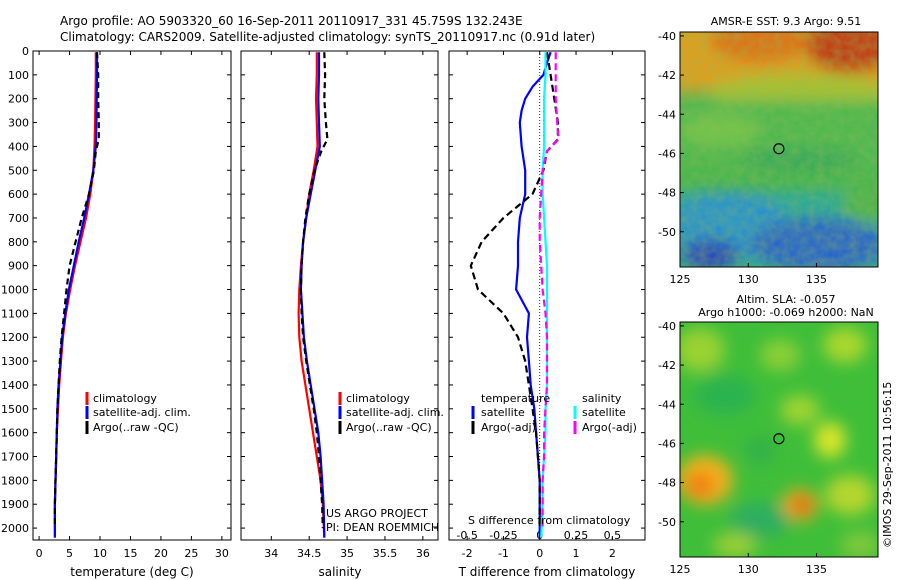 This screenshot has width=900, height=580. Describe the element at coordinates (136, 427) in the screenshot. I see `legend-label-argo: Argo(..raw -QC)` at that location.